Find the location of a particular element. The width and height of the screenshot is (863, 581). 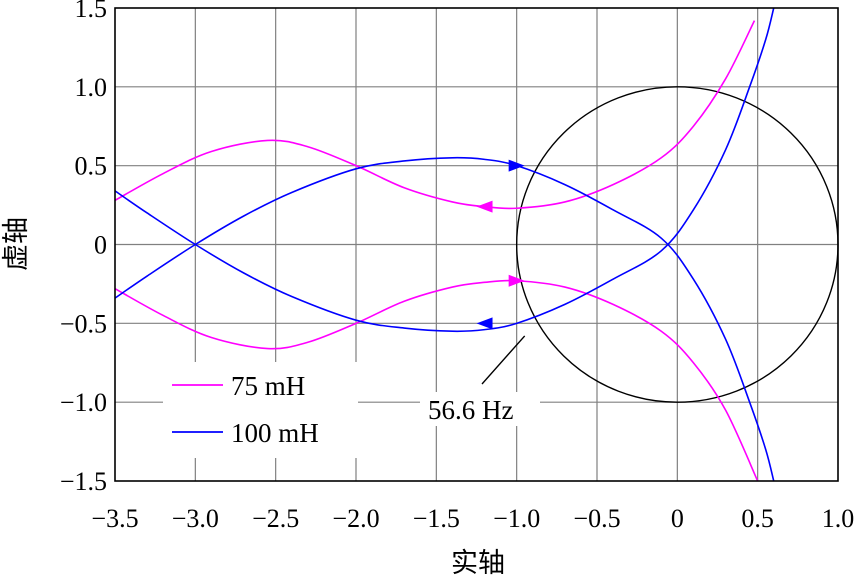

x-tick-label: −2.0 is located at coordinates (355, 518).